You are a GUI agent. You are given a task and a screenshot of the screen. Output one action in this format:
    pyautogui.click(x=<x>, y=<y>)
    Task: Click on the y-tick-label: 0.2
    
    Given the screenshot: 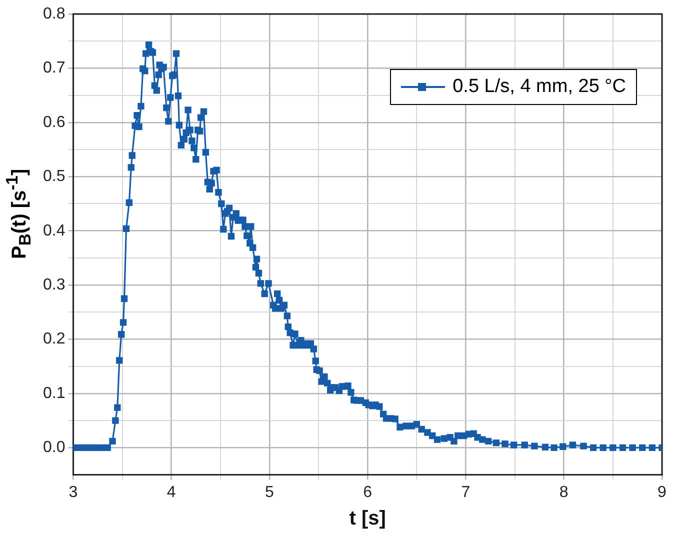 What is the action you would take?
    pyautogui.click(x=54, y=339)
    